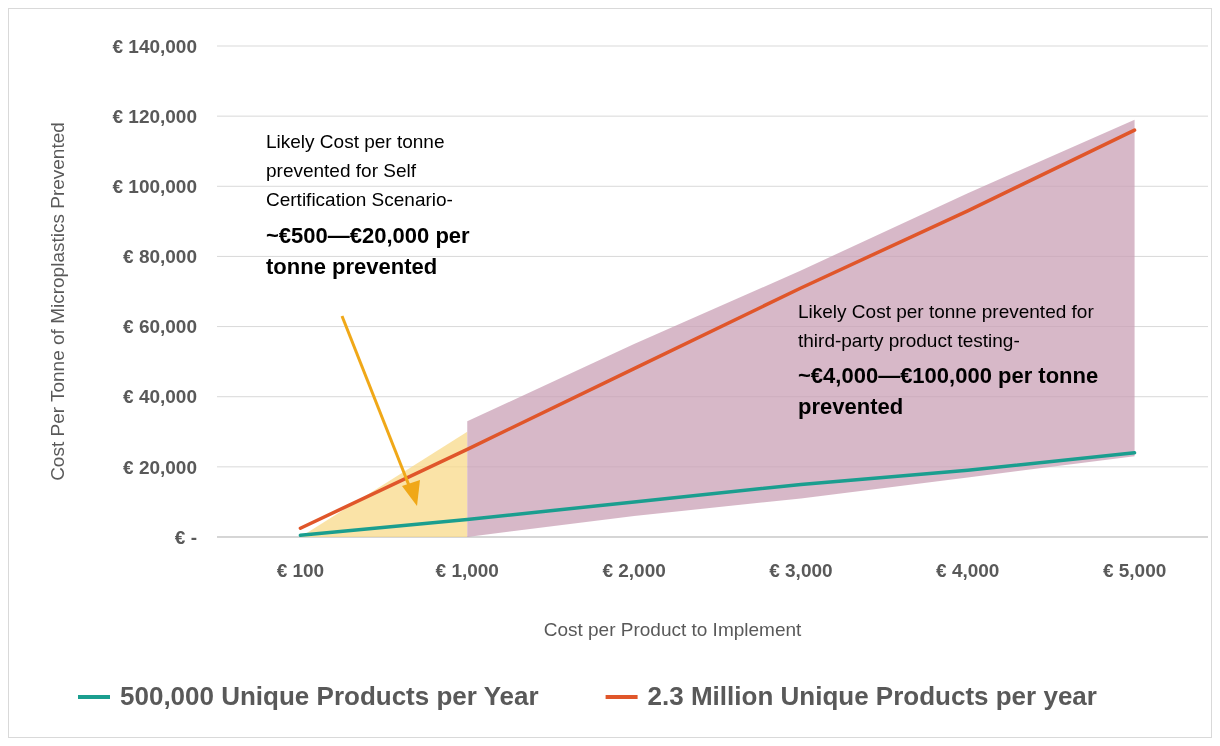  I want to click on y-tick-label: € 100,000, so click(154, 186).